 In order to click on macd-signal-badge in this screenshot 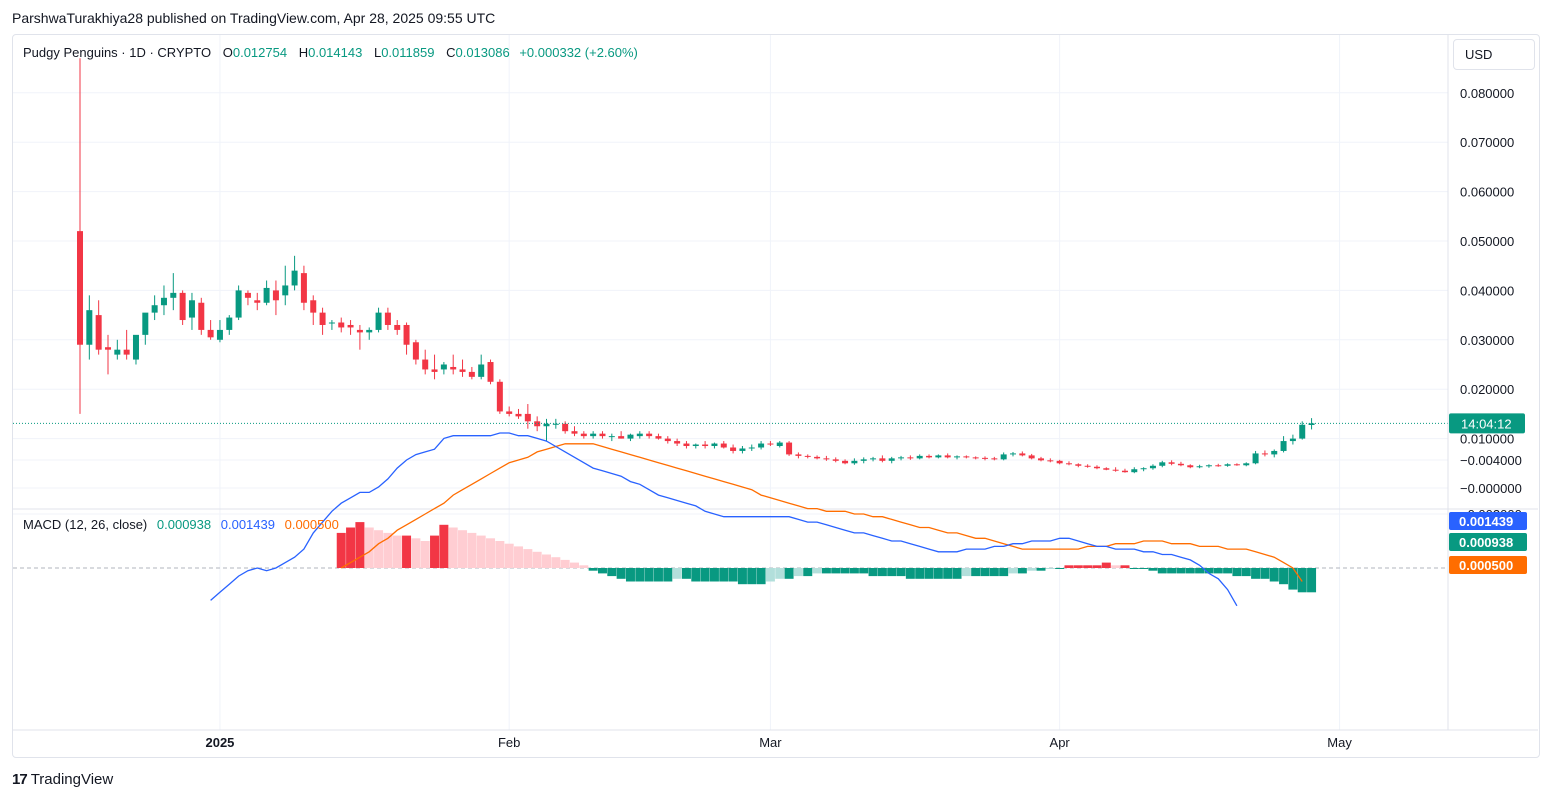, I will do `click(1488, 565)`.